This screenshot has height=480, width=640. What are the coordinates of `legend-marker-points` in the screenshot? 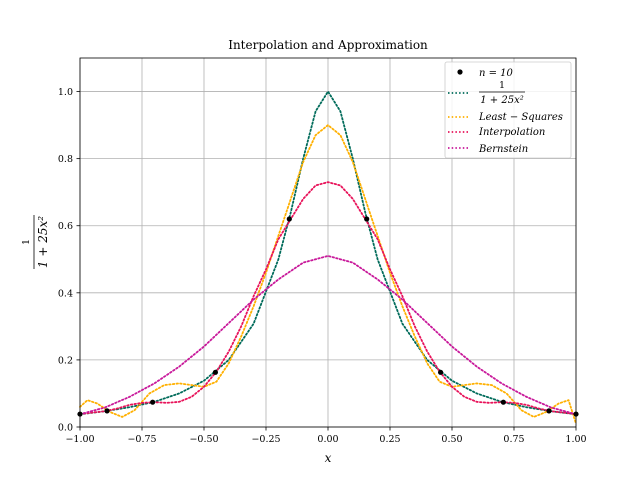 It's located at (460, 72).